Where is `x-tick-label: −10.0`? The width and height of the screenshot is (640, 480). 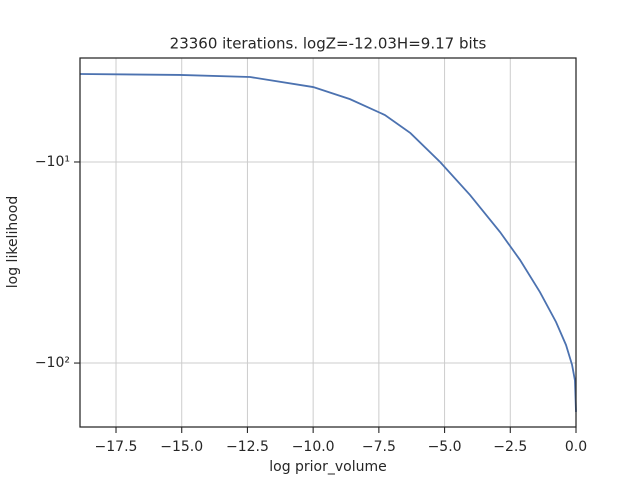
x-tick-label: −10.0 is located at coordinates (313, 447).